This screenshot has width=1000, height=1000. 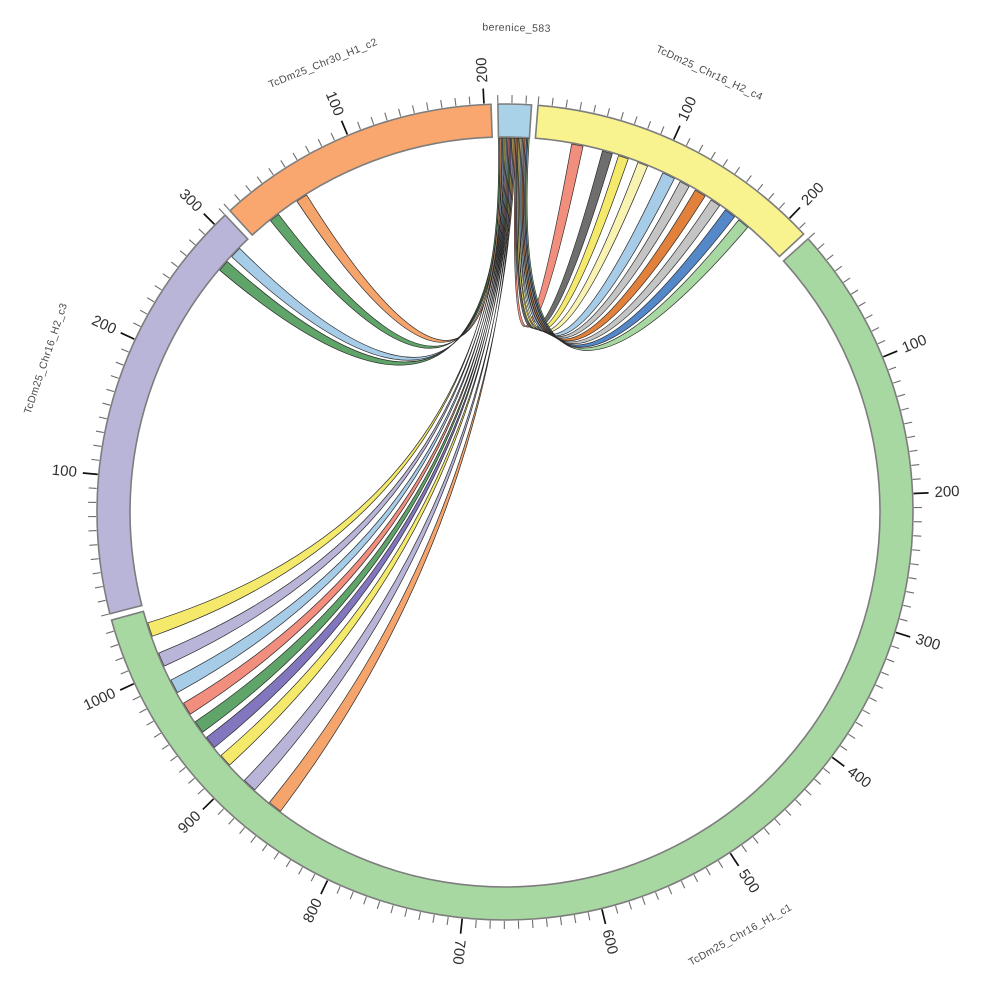 What do you see at coordinates (459, 952) in the screenshot?
I see `tick-label-TcDm25_Chr16_H1_c1-700: 700` at bounding box center [459, 952].